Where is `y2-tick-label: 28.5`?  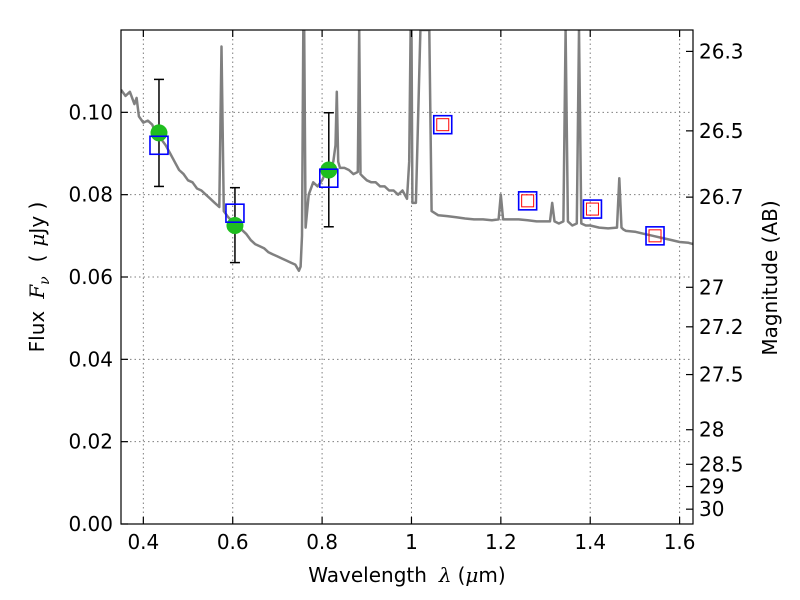 y2-tick-label: 28.5 is located at coordinates (721, 464).